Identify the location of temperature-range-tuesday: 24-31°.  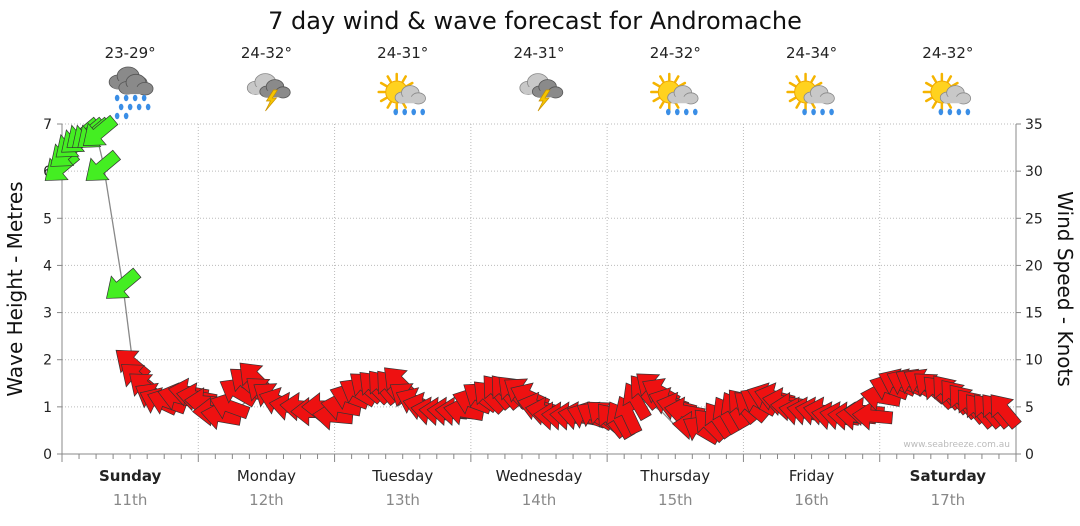
(402, 53).